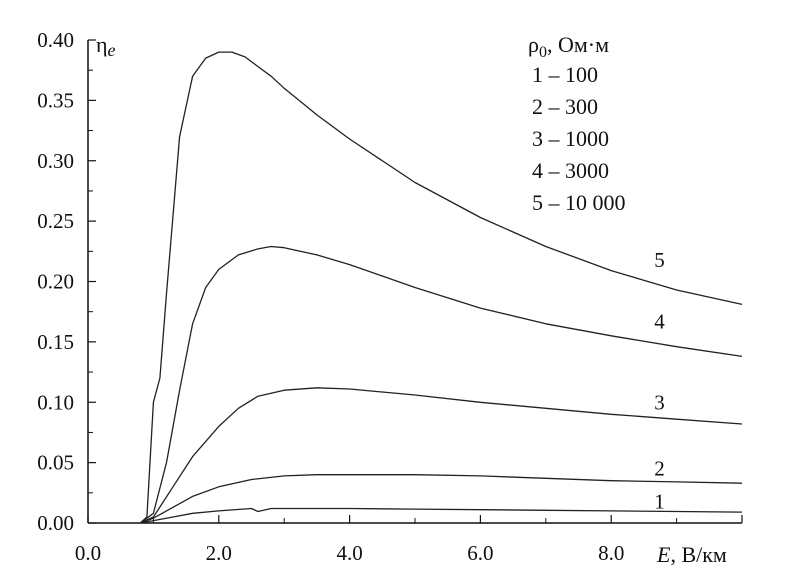 The height and width of the screenshot is (582, 800). I want to click on legend-title-subscript: 0, so click(543, 52).